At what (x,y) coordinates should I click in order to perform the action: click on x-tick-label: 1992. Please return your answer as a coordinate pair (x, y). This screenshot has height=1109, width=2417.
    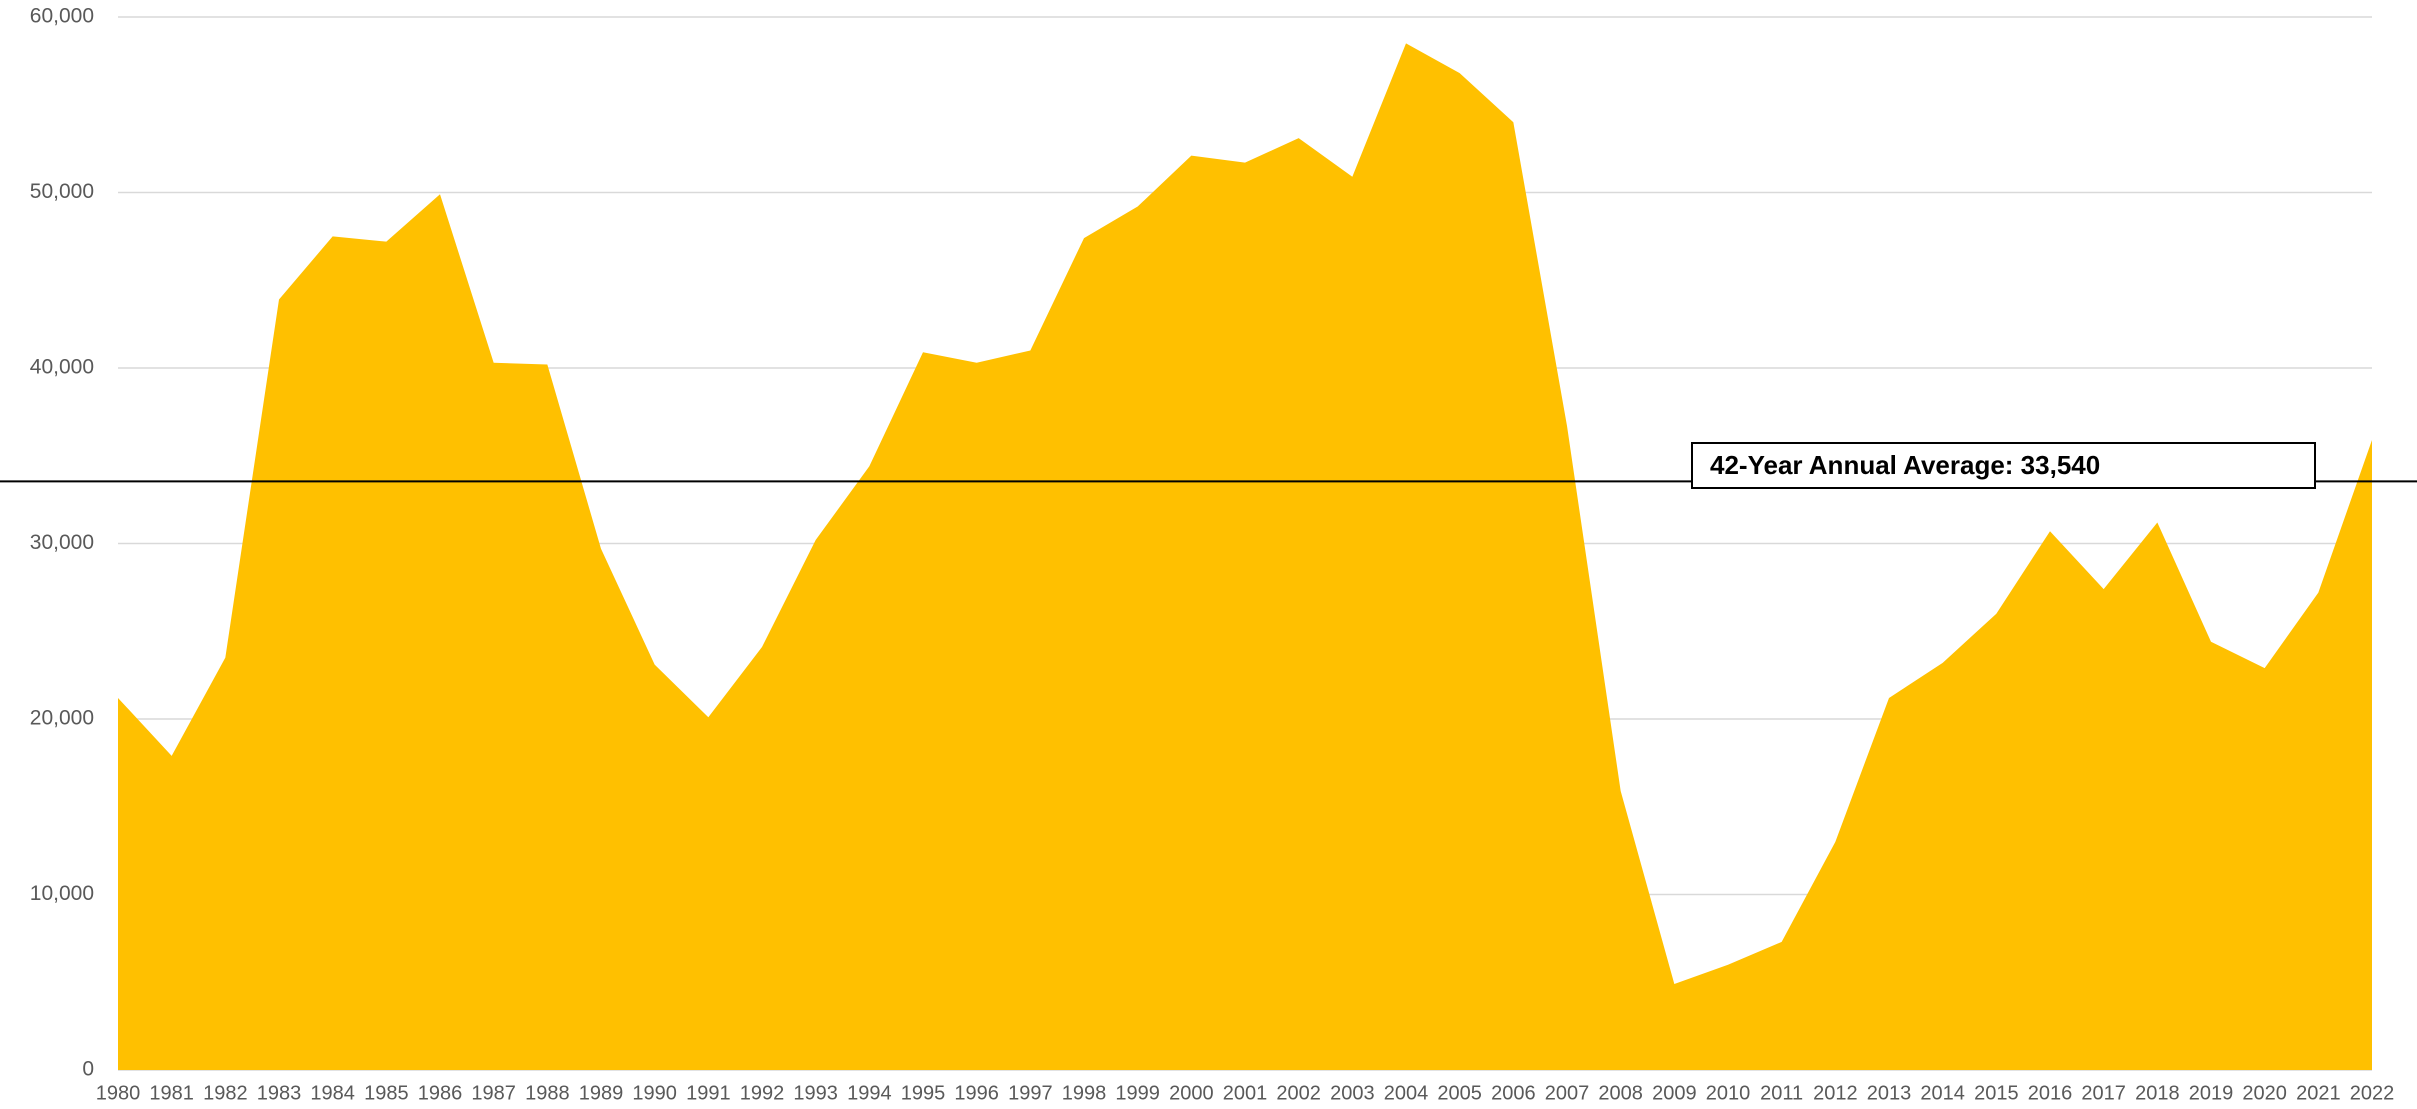
    Looking at the image, I should click on (762, 1093).